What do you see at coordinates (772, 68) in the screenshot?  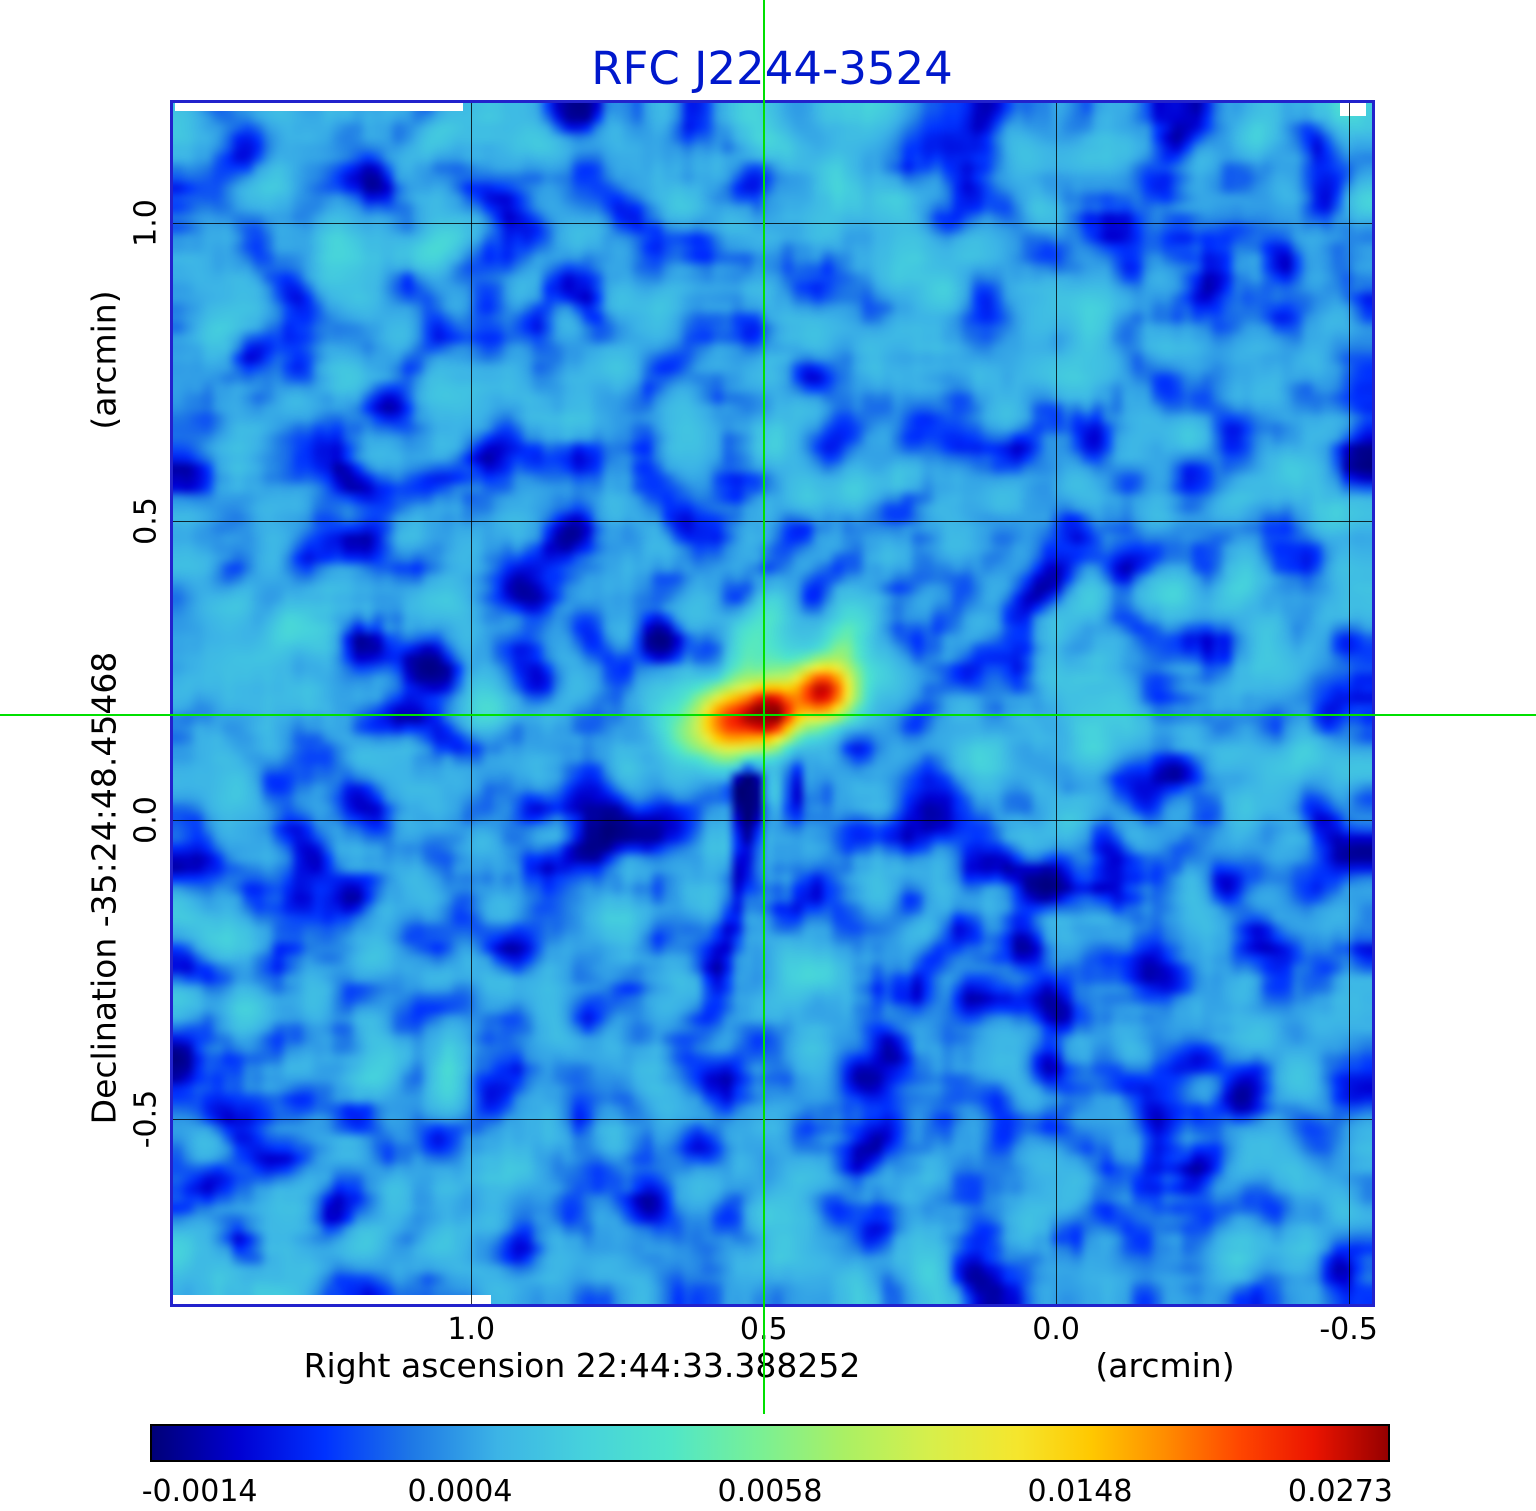 I see `plot-title: RFC J2244-3524` at bounding box center [772, 68].